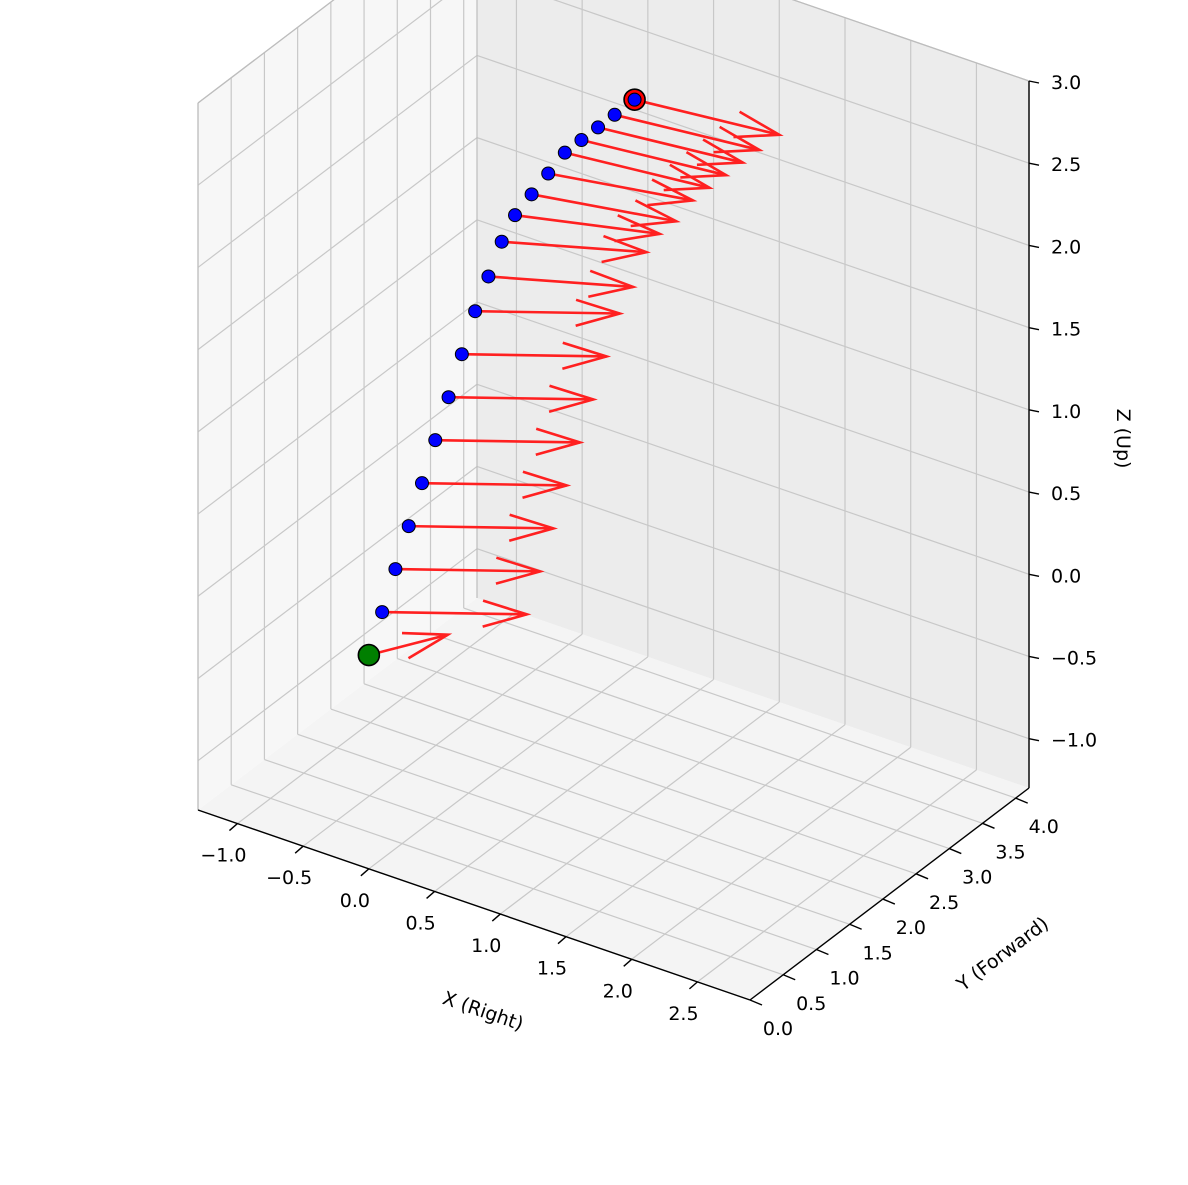 Image resolution: width=1188 pixels, height=1185 pixels. I want to click on trajectory-points, so click(501, 377).